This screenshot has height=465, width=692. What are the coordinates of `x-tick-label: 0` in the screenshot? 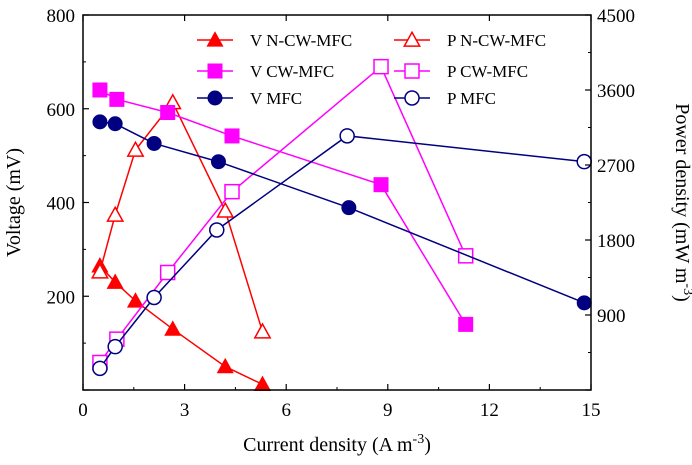 It's located at (83, 410).